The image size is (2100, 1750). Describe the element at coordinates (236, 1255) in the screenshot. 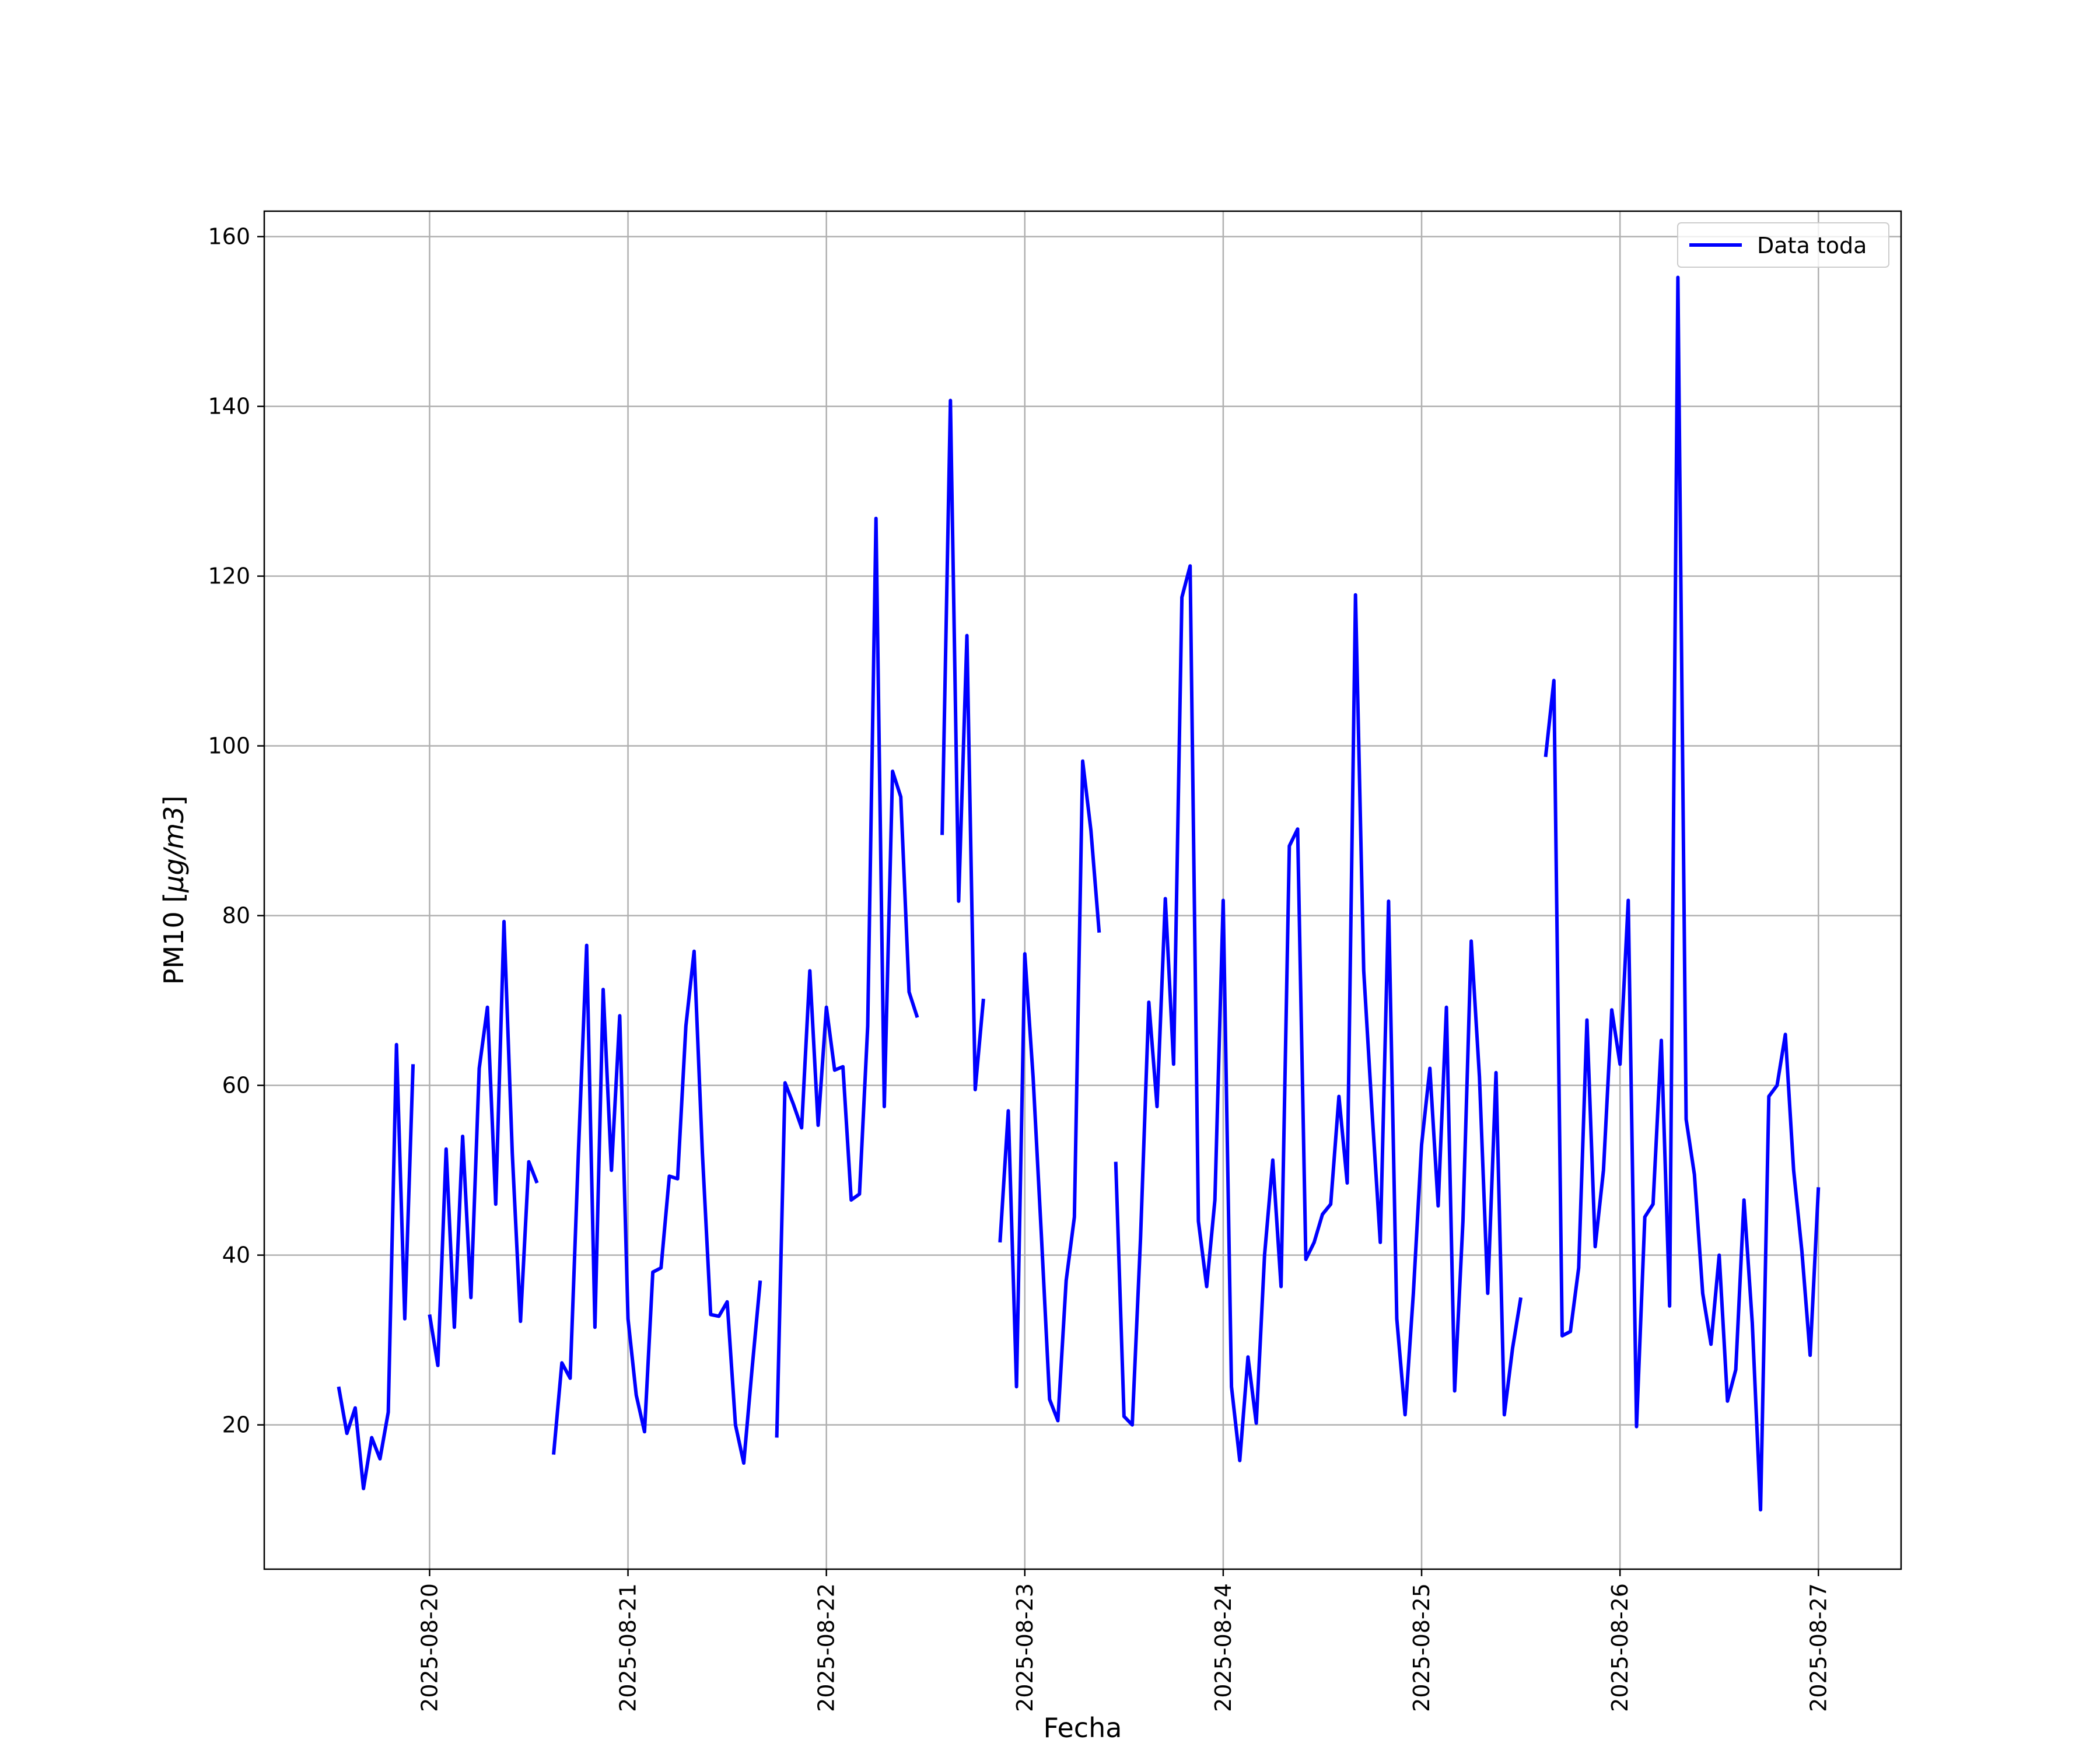

I see `y-tick-label: 40` at that location.